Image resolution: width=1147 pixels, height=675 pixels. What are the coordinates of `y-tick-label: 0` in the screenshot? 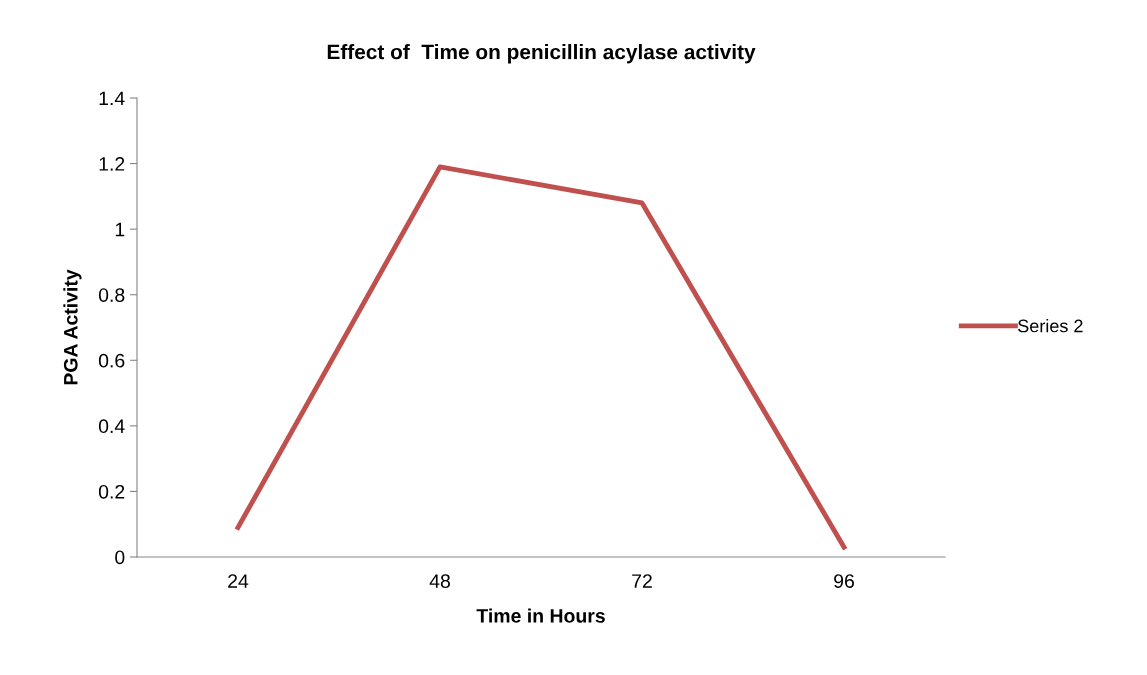 It's located at (120, 557).